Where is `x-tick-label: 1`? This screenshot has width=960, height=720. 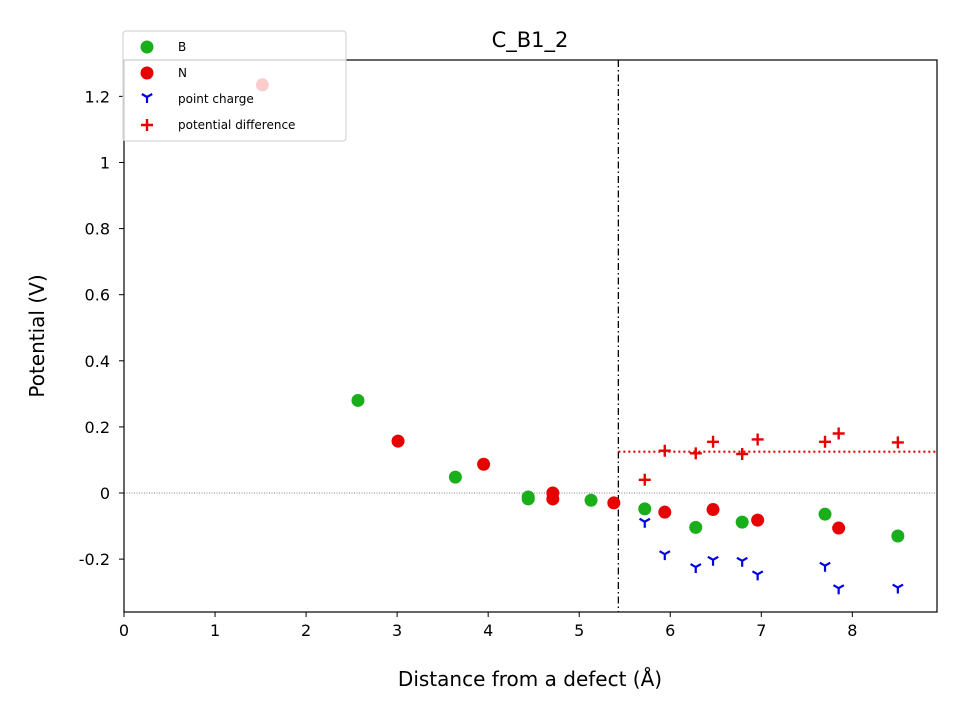
x-tick-label: 1 is located at coordinates (215, 630).